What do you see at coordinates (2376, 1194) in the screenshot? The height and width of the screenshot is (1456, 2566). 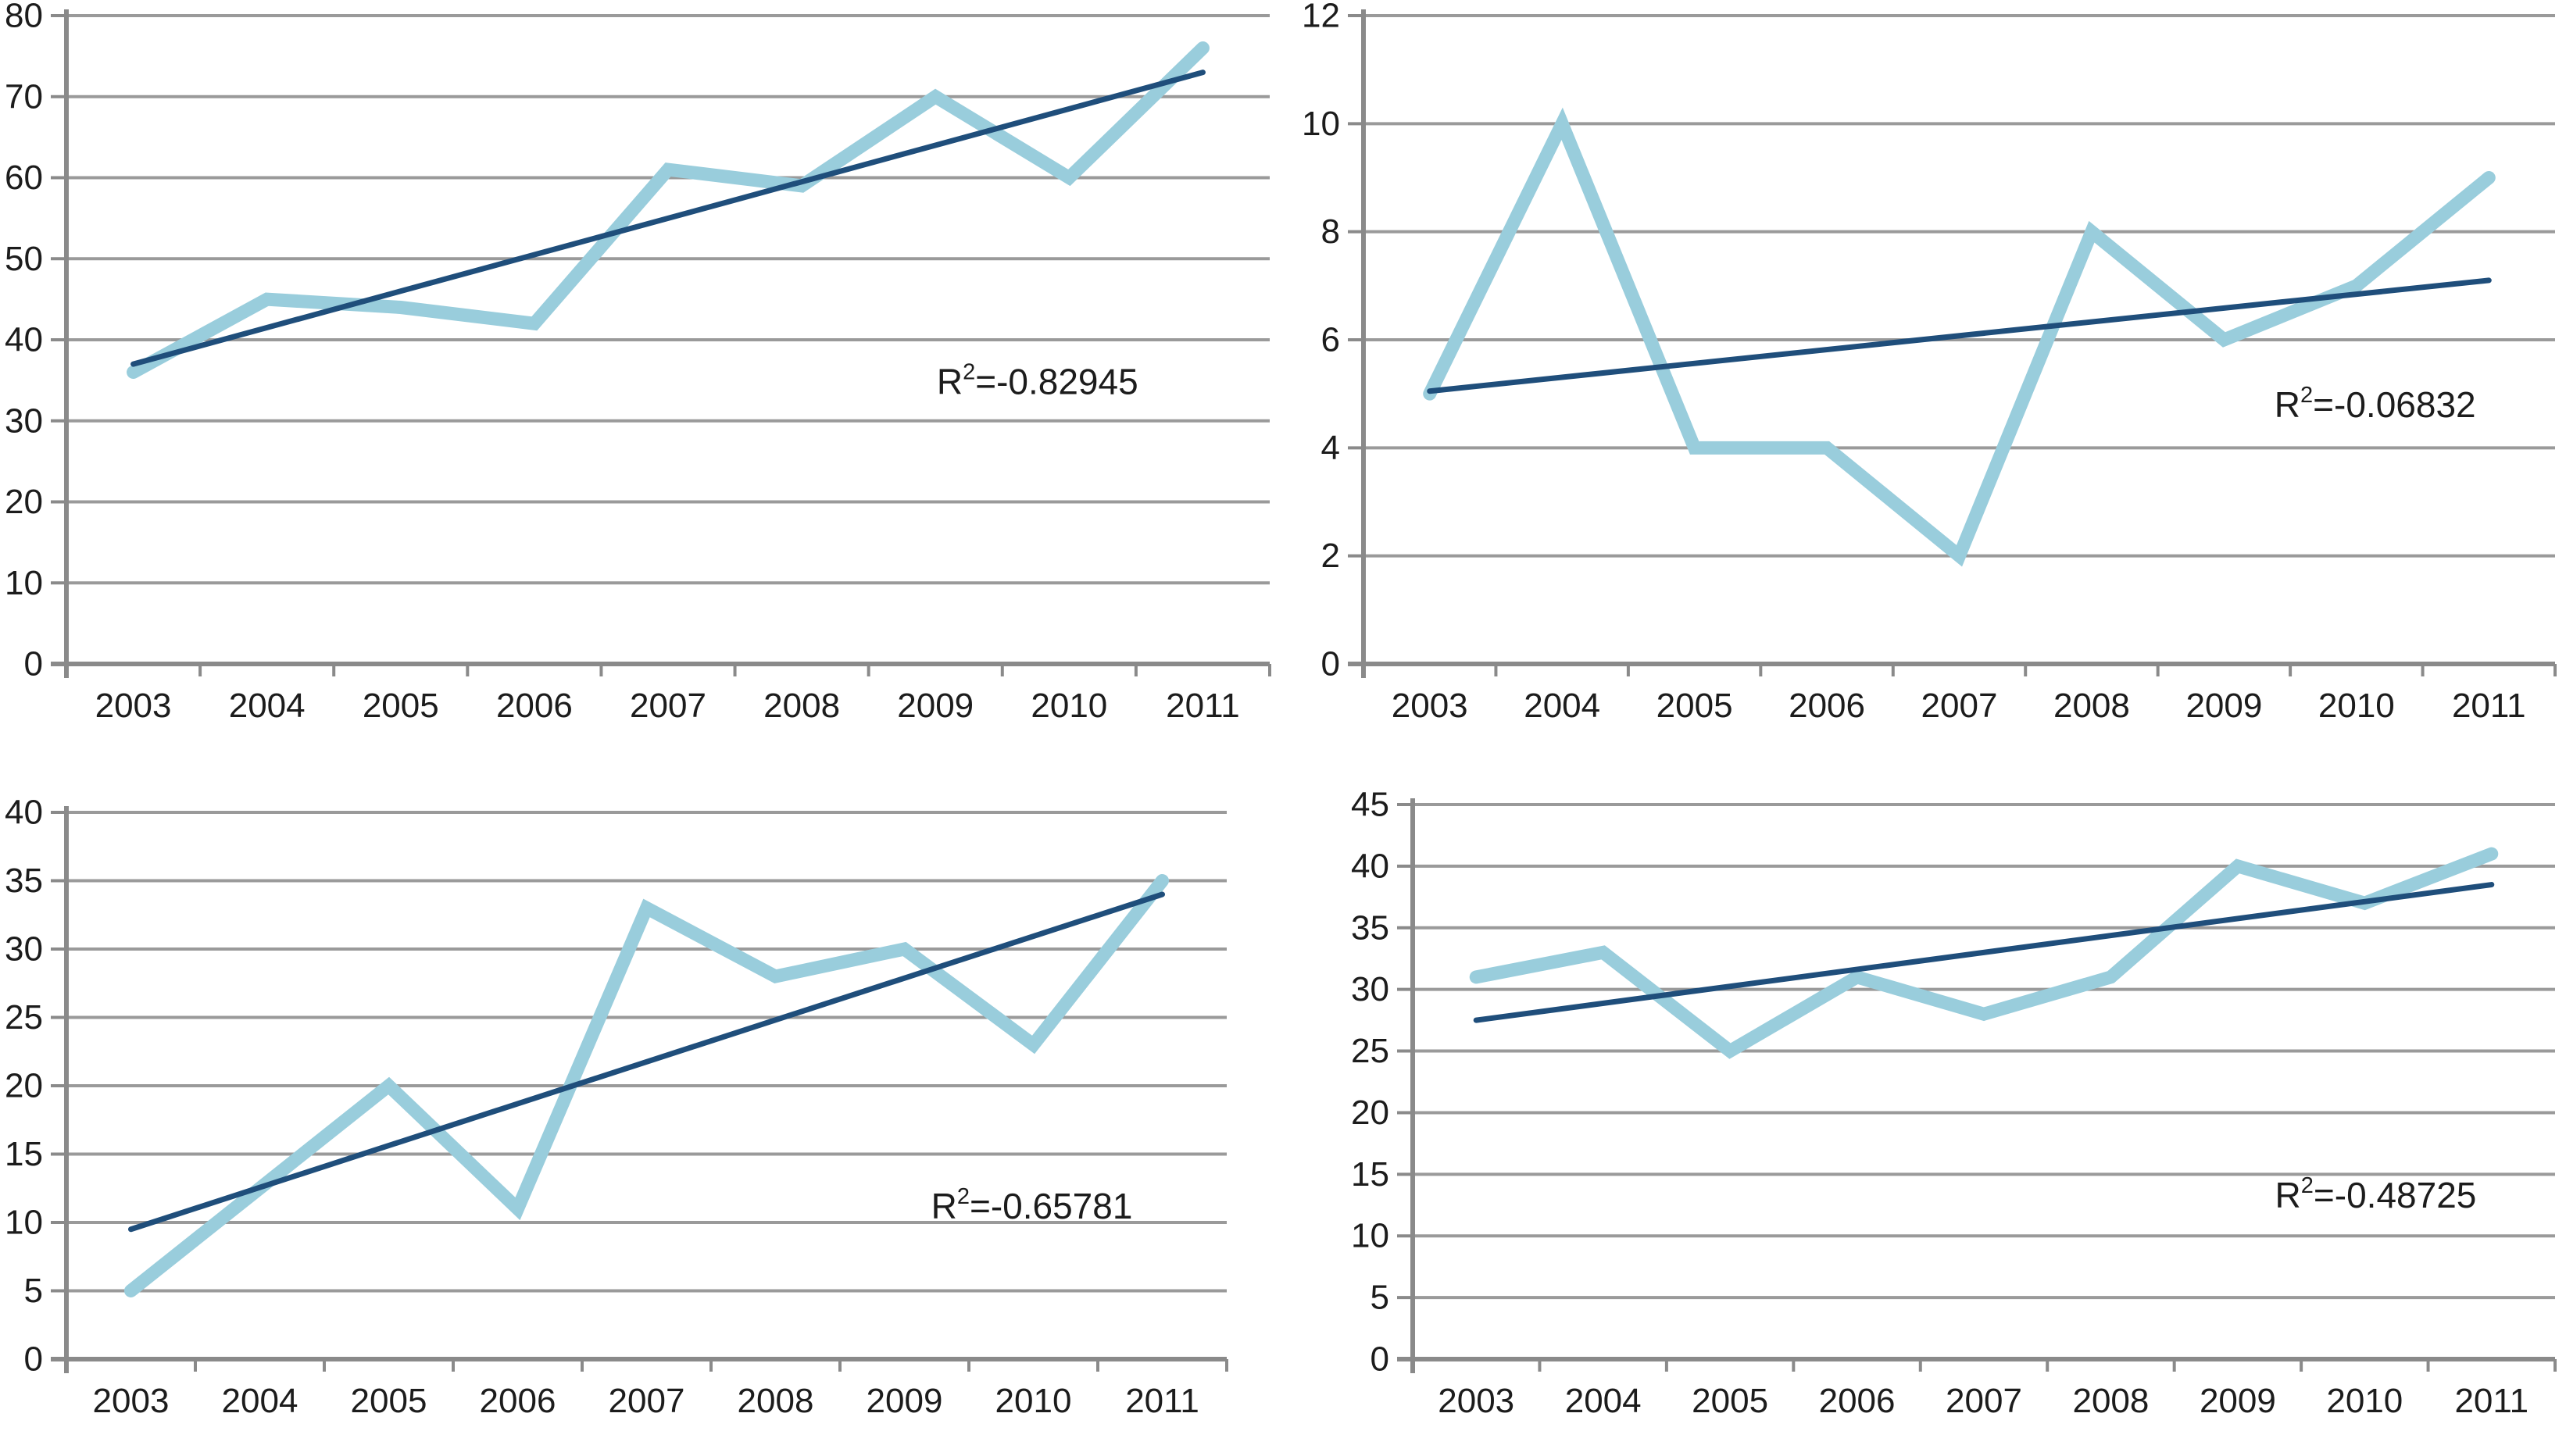 I see `r-squared-annotation: R2=-0.48725` at bounding box center [2376, 1194].